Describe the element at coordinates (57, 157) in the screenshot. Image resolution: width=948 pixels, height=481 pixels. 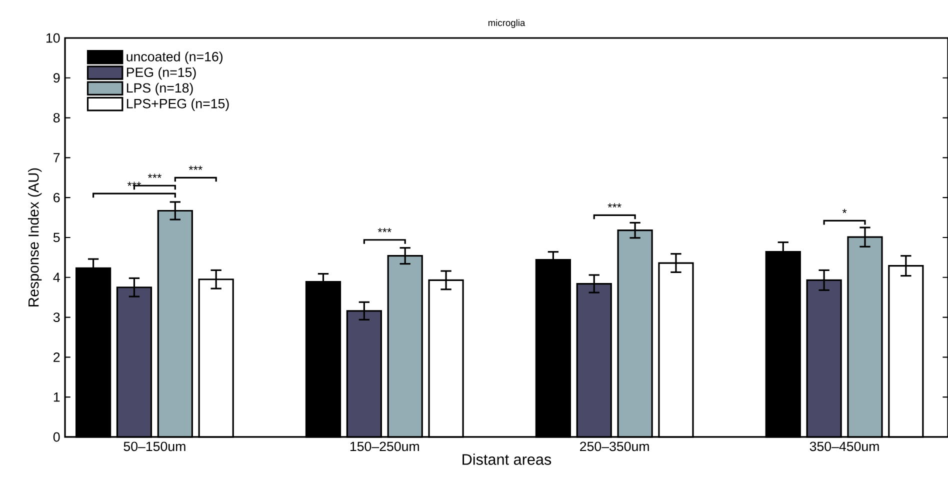
I see `y-tick-label: 7` at that location.